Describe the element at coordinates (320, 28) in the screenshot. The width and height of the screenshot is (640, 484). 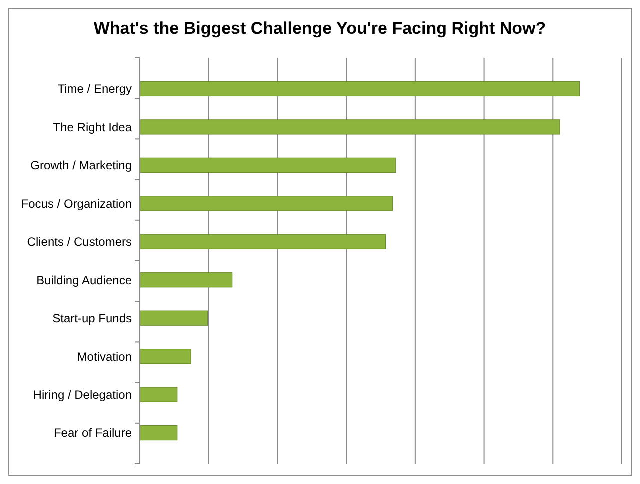
I see `chart-title: What's the Biggest Challenge You're Facing Right Now?` at that location.